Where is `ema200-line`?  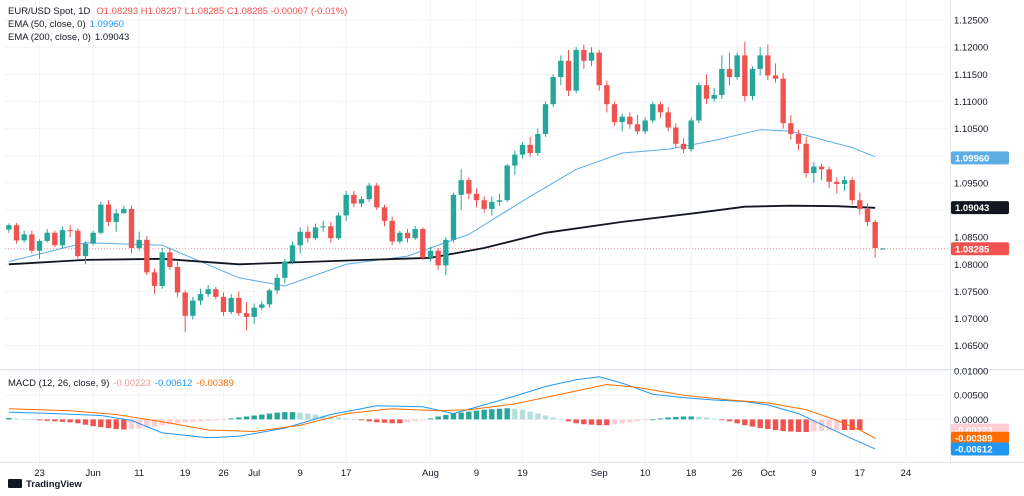
ema200-line is located at coordinates (442, 235).